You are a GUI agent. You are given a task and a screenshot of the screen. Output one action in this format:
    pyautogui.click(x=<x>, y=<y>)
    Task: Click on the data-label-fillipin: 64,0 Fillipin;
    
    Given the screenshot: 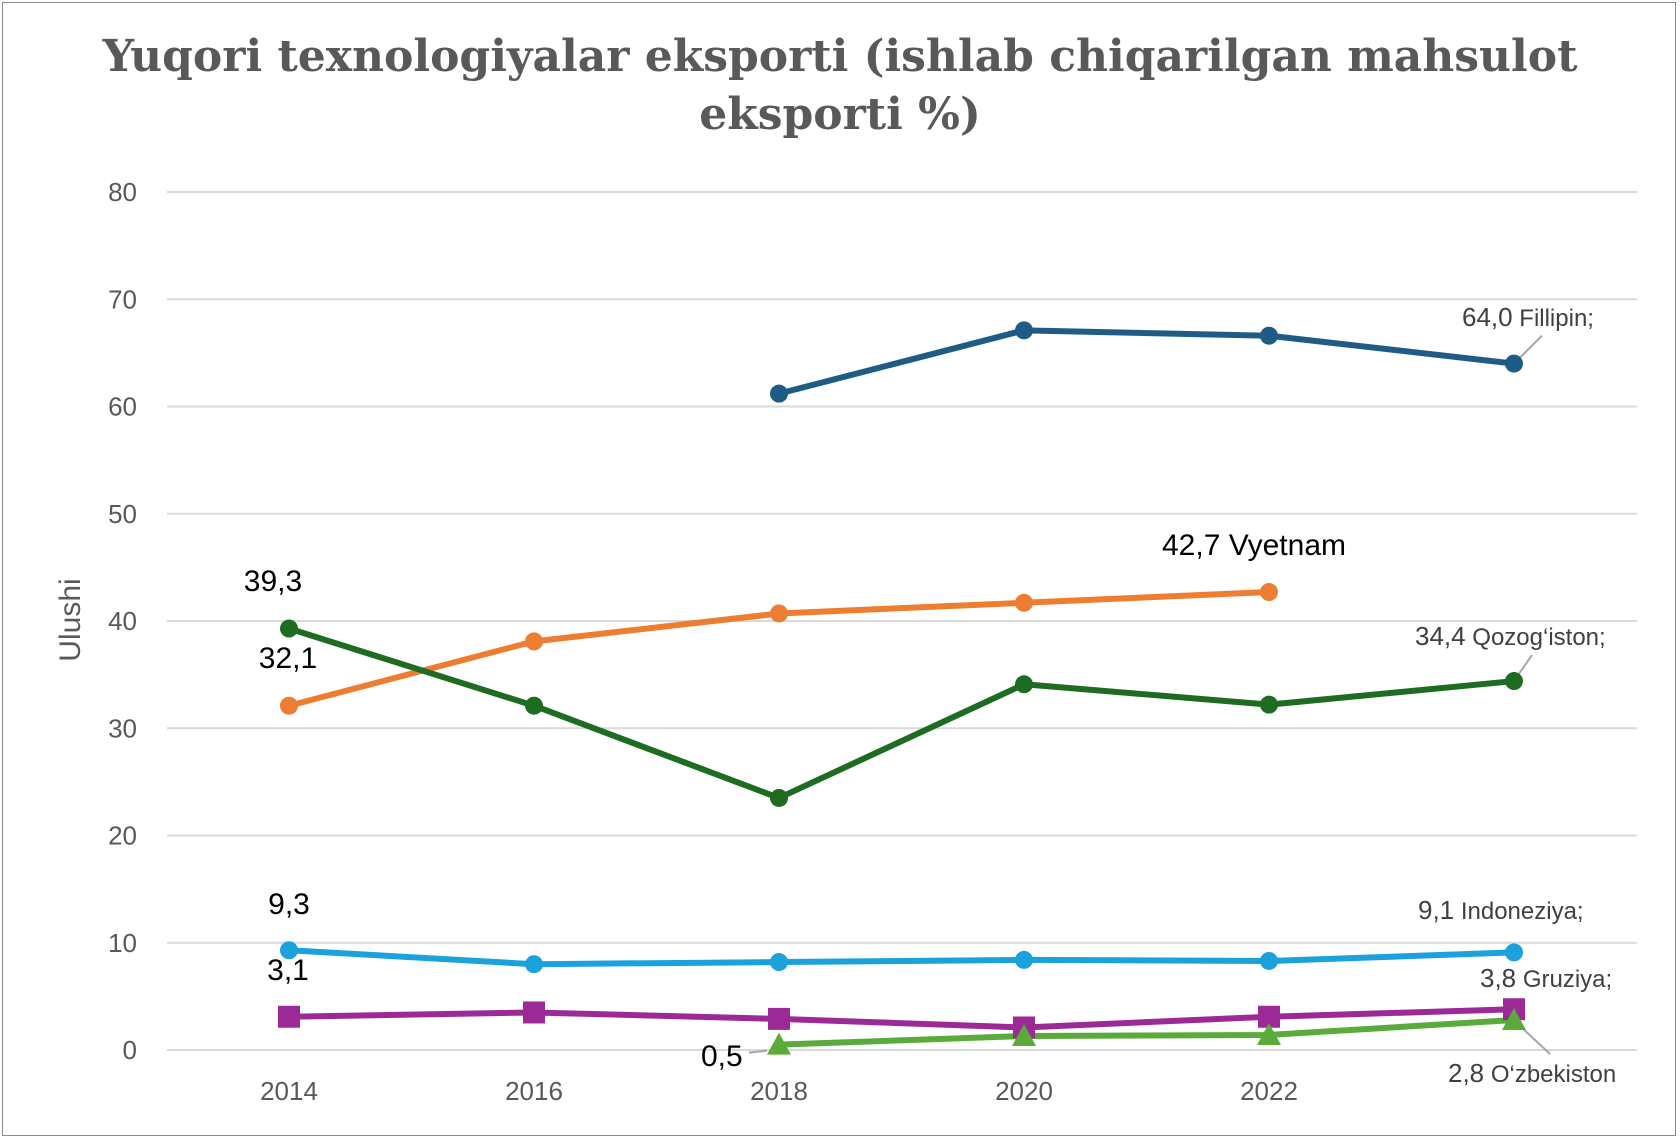 What is the action you would take?
    pyautogui.click(x=1528, y=317)
    